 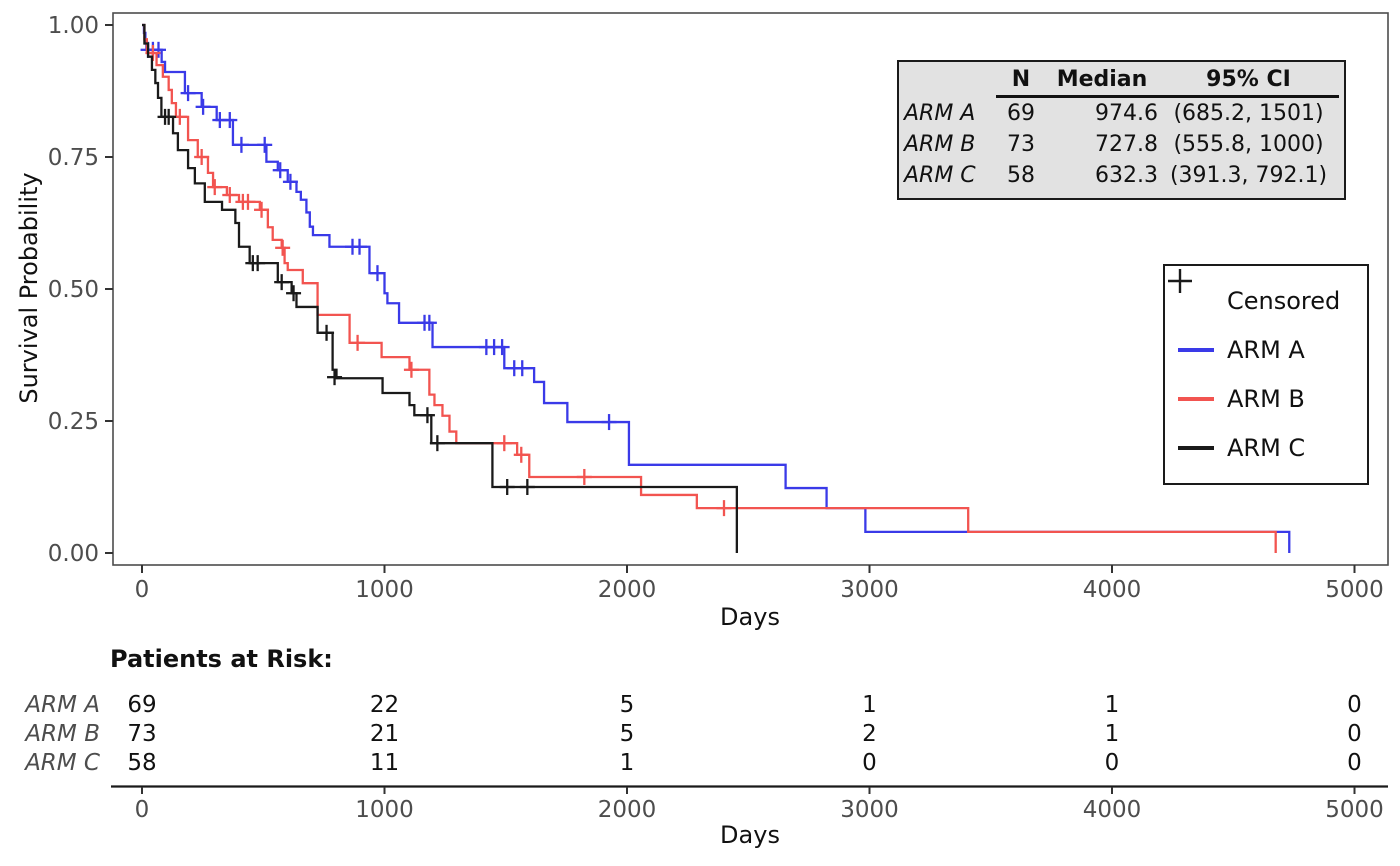 What do you see at coordinates (1196, 399) in the screenshot?
I see `arm-b-line-icon` at bounding box center [1196, 399].